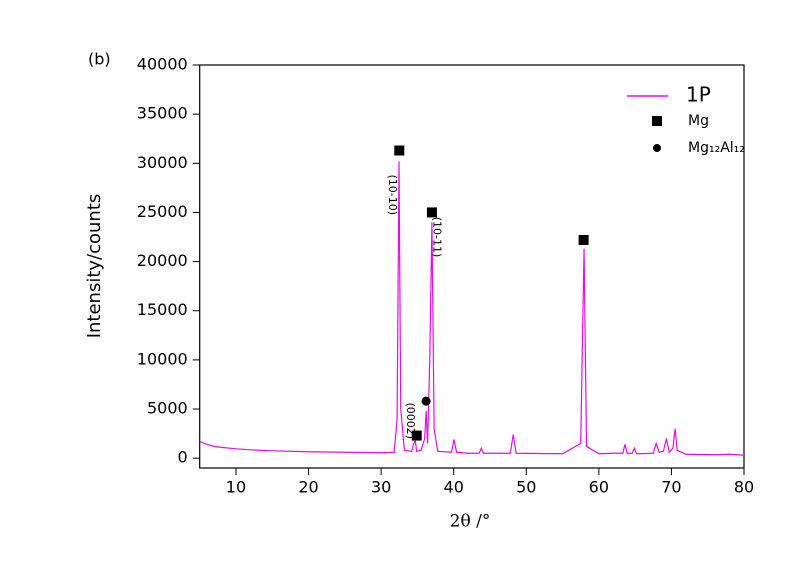  Describe the element at coordinates (698, 121) in the screenshot. I see `legend-label: Mg` at that location.